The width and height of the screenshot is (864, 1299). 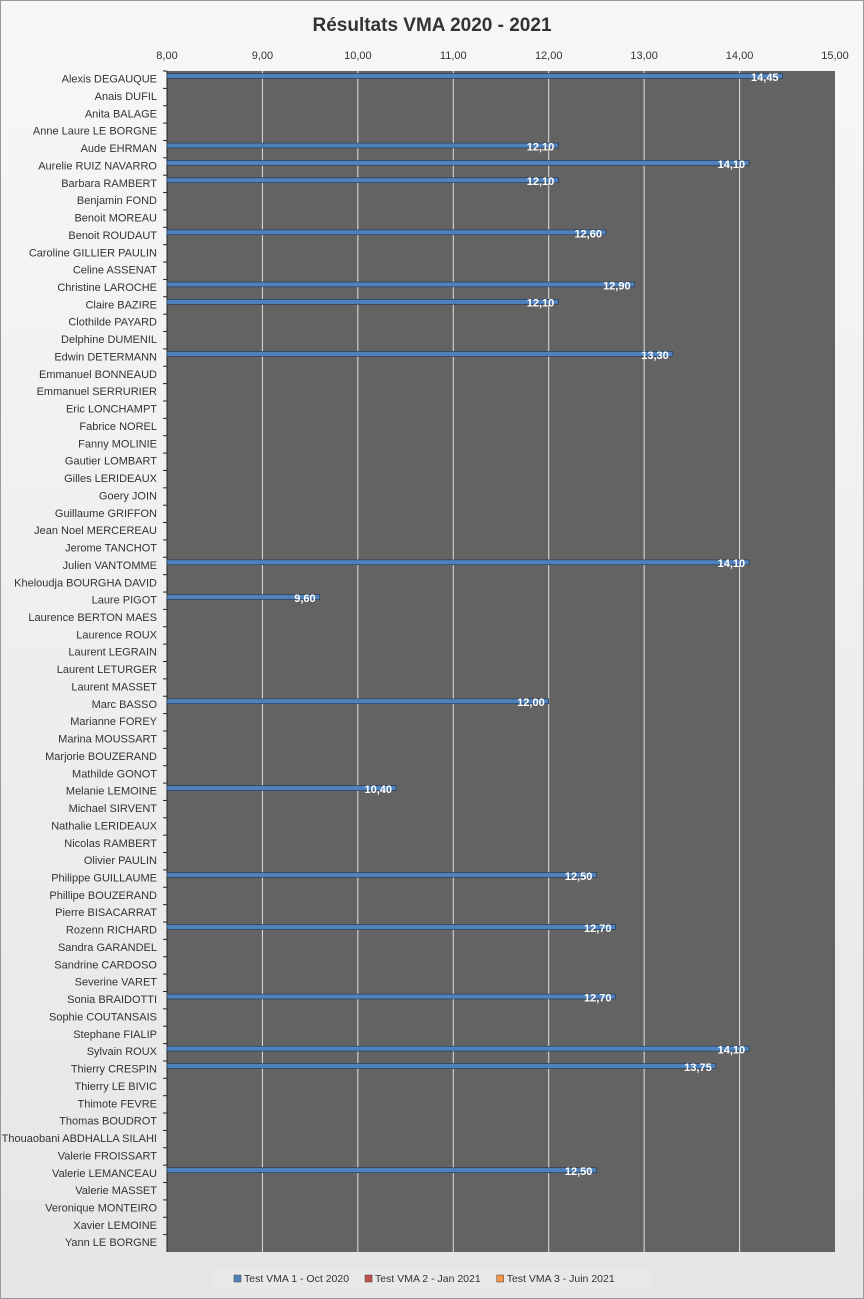 What do you see at coordinates (117, 444) in the screenshot?
I see `y-tick-label: Fanny MOLINIE` at bounding box center [117, 444].